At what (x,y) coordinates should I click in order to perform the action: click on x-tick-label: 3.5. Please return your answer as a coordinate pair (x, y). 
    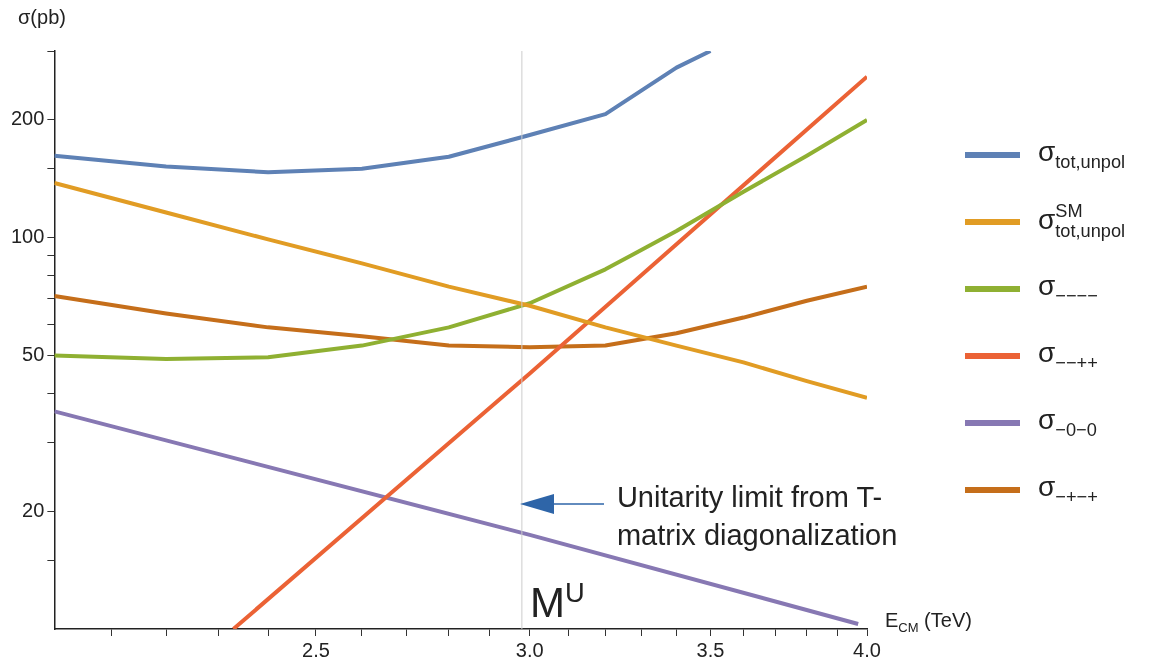
    Looking at the image, I should click on (710, 649).